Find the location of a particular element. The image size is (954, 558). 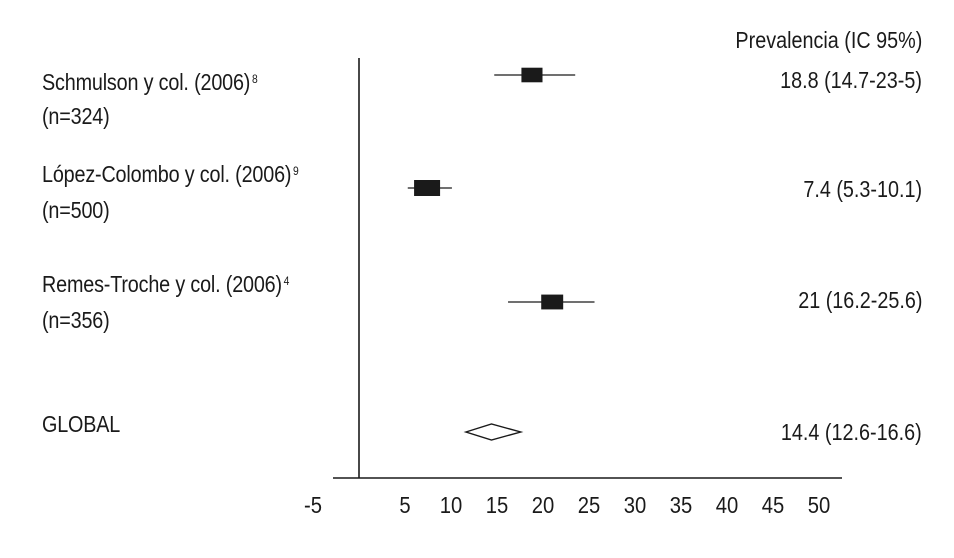

study-estimate-label-2: 7.4 (5.3-10.1) is located at coordinates (862, 189).